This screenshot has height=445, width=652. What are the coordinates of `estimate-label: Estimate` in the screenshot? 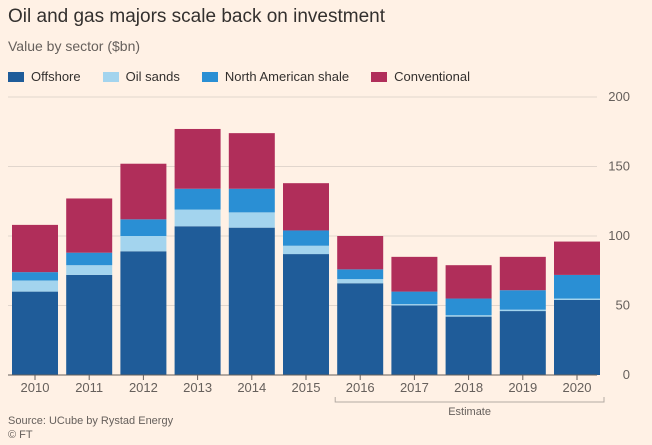 It's located at (469, 412).